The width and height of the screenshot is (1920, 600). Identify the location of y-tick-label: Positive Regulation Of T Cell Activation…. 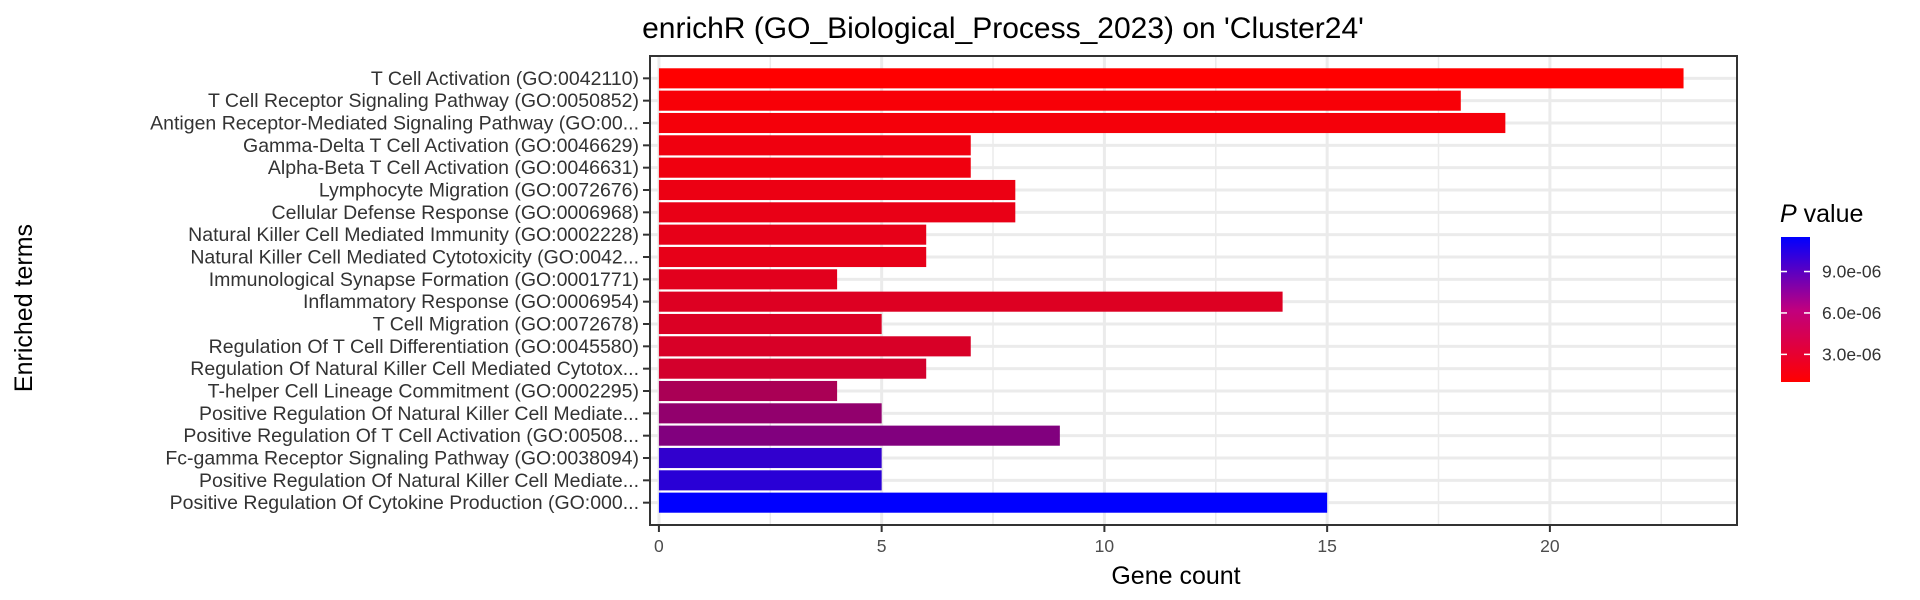
(411, 436).